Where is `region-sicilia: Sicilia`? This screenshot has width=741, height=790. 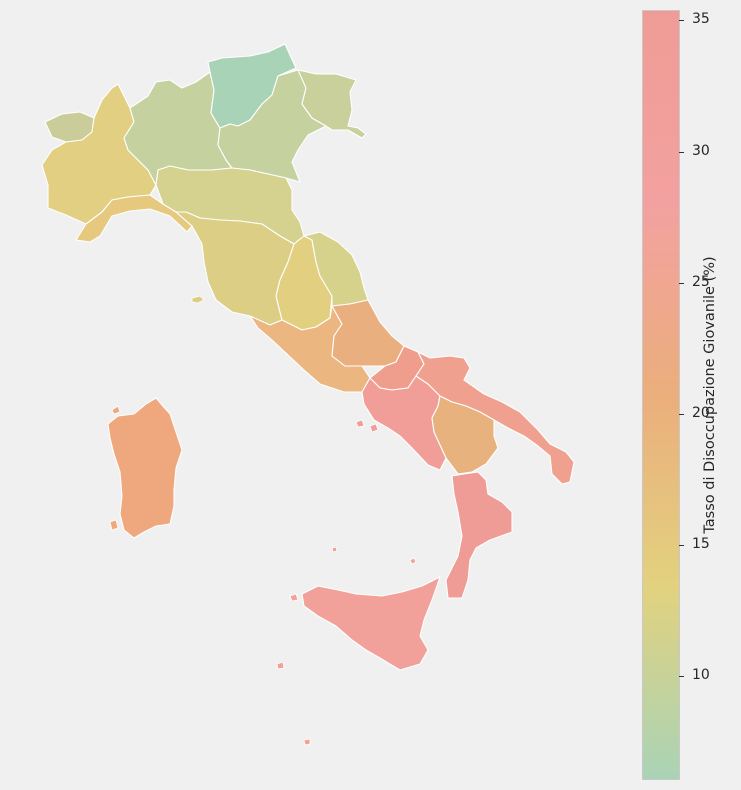
region-sicilia: Sicilia is located at coordinates (371, 623).